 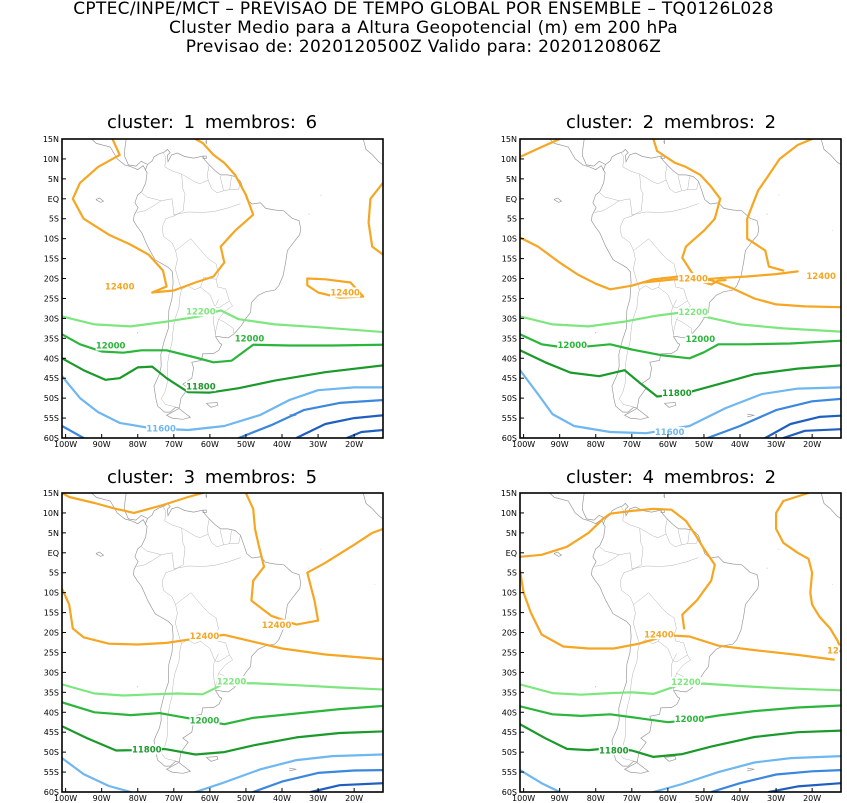 I want to click on coastline-tierra-del-fuego, so click(x=178, y=768).